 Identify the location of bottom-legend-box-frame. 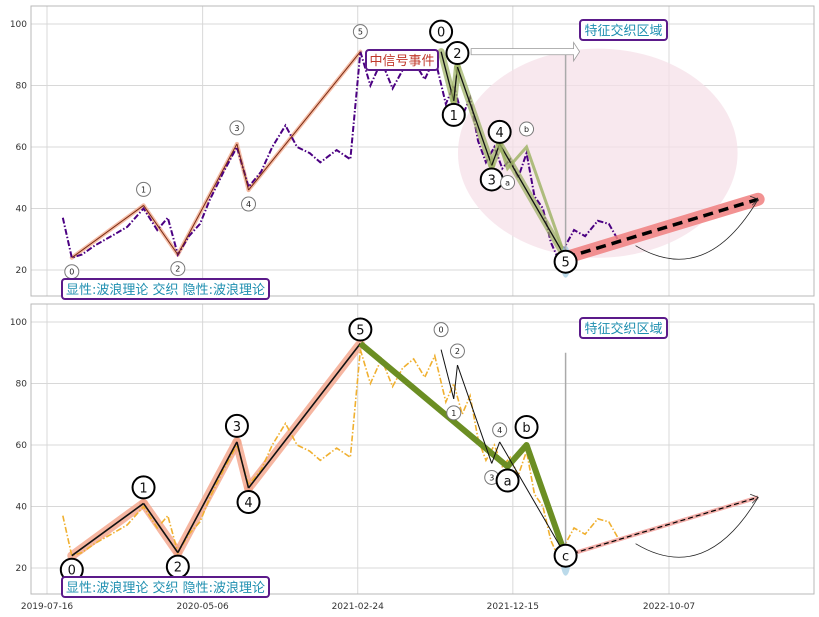
(165, 587).